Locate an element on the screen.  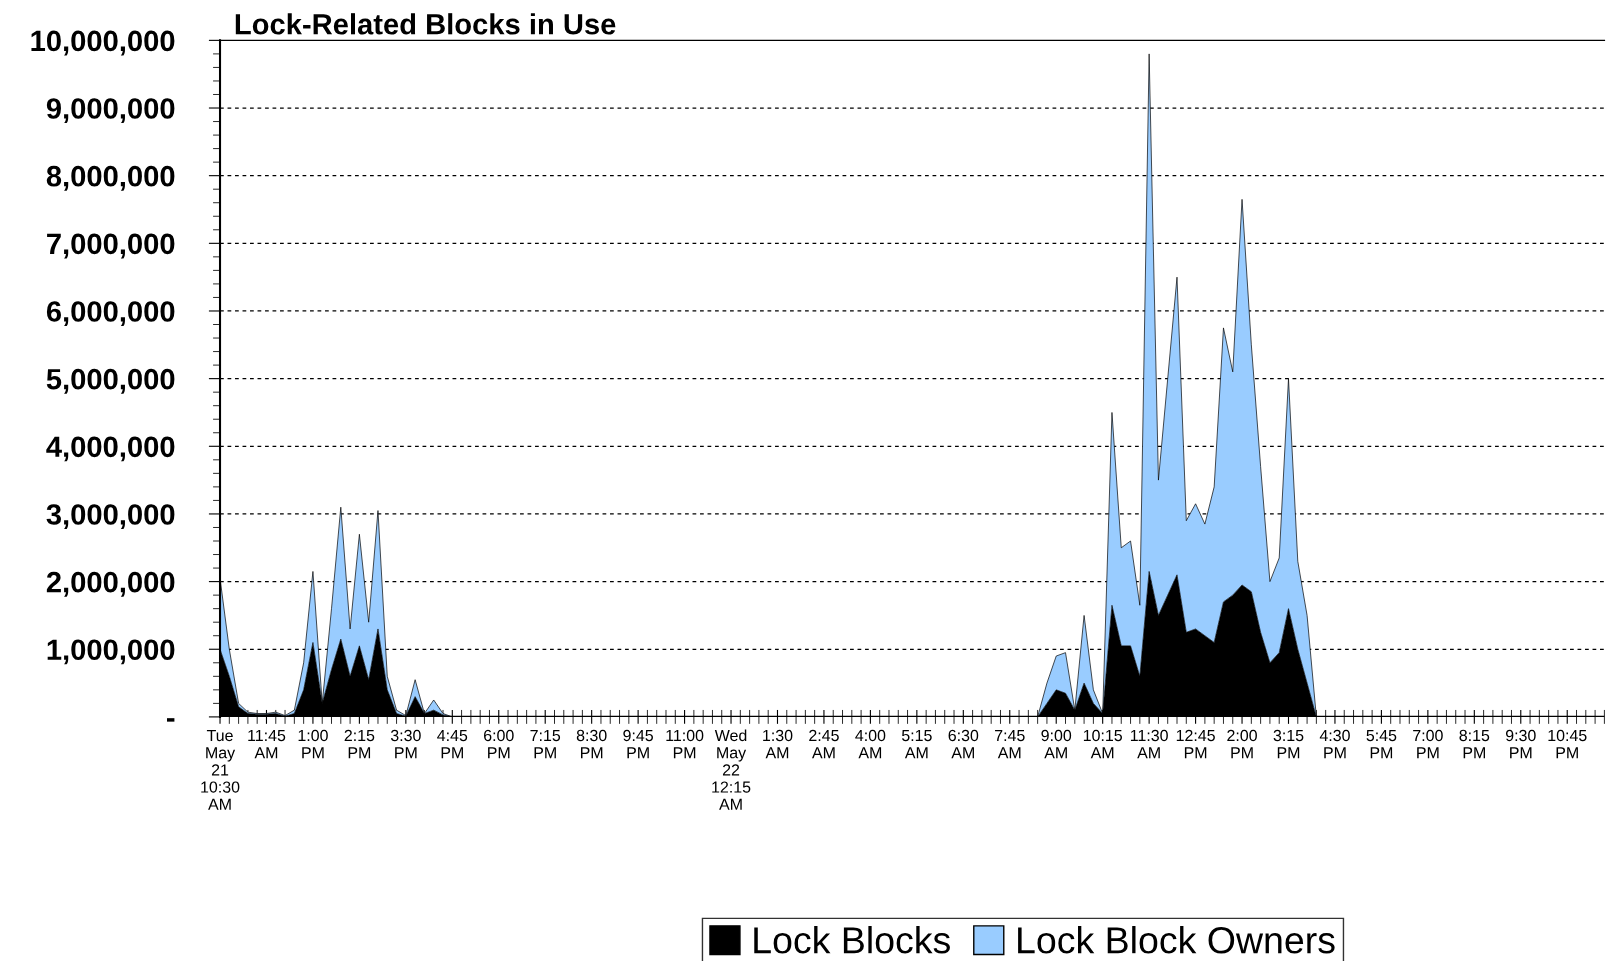
x-tick-label: 3:30 PM is located at coordinates (405, 744).